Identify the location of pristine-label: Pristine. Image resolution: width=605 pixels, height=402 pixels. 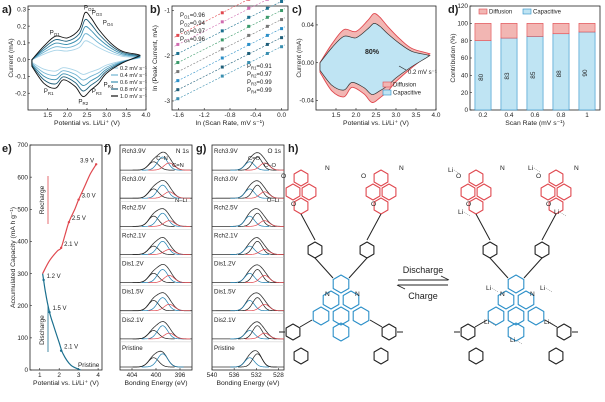
(89, 365).